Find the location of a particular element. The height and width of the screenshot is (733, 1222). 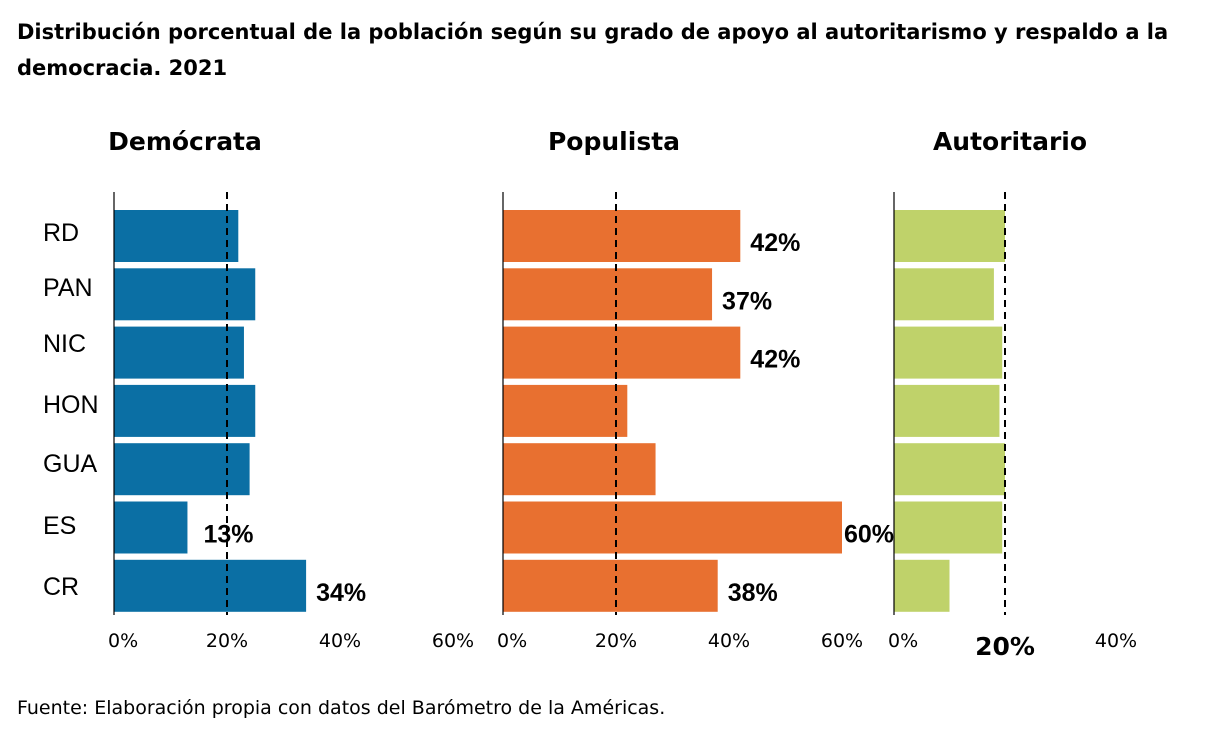

bar-democrata-hon is located at coordinates (185, 410).